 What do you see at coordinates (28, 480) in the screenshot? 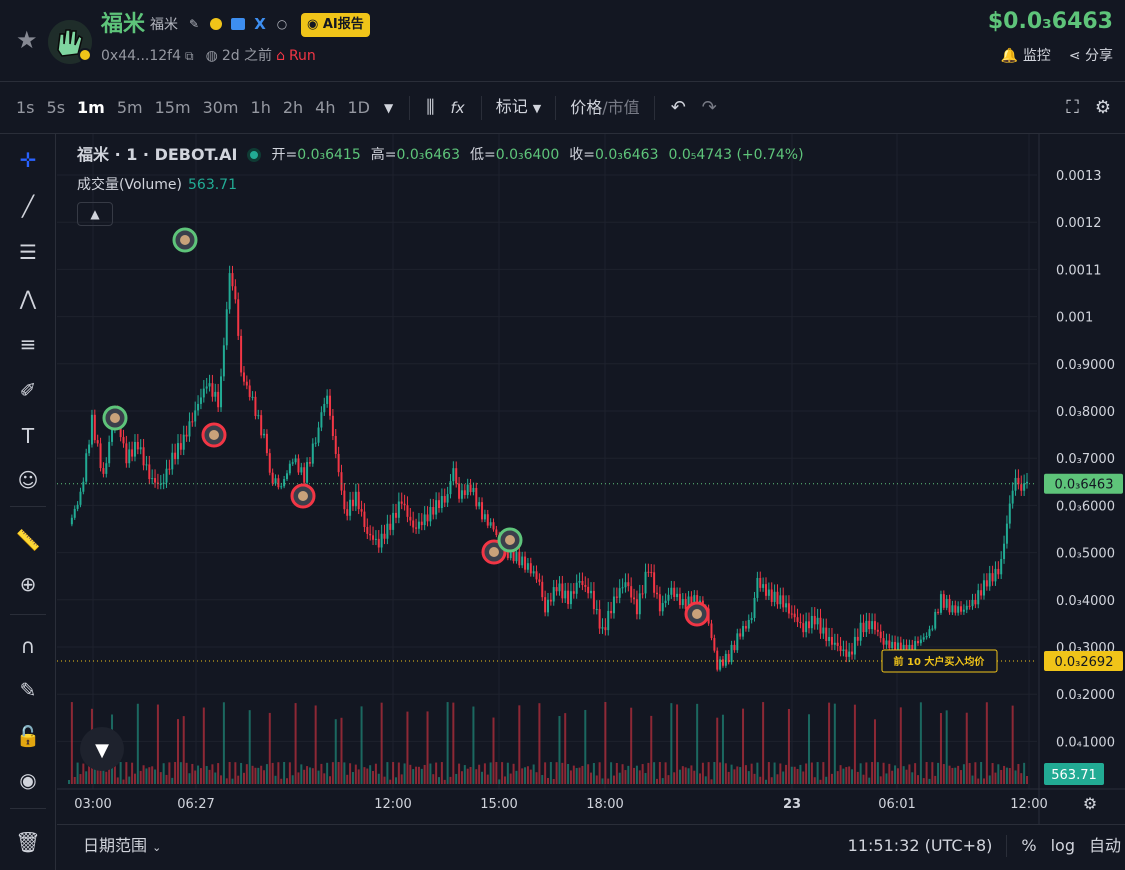
I see `emoji-icon: ☺` at bounding box center [28, 480].